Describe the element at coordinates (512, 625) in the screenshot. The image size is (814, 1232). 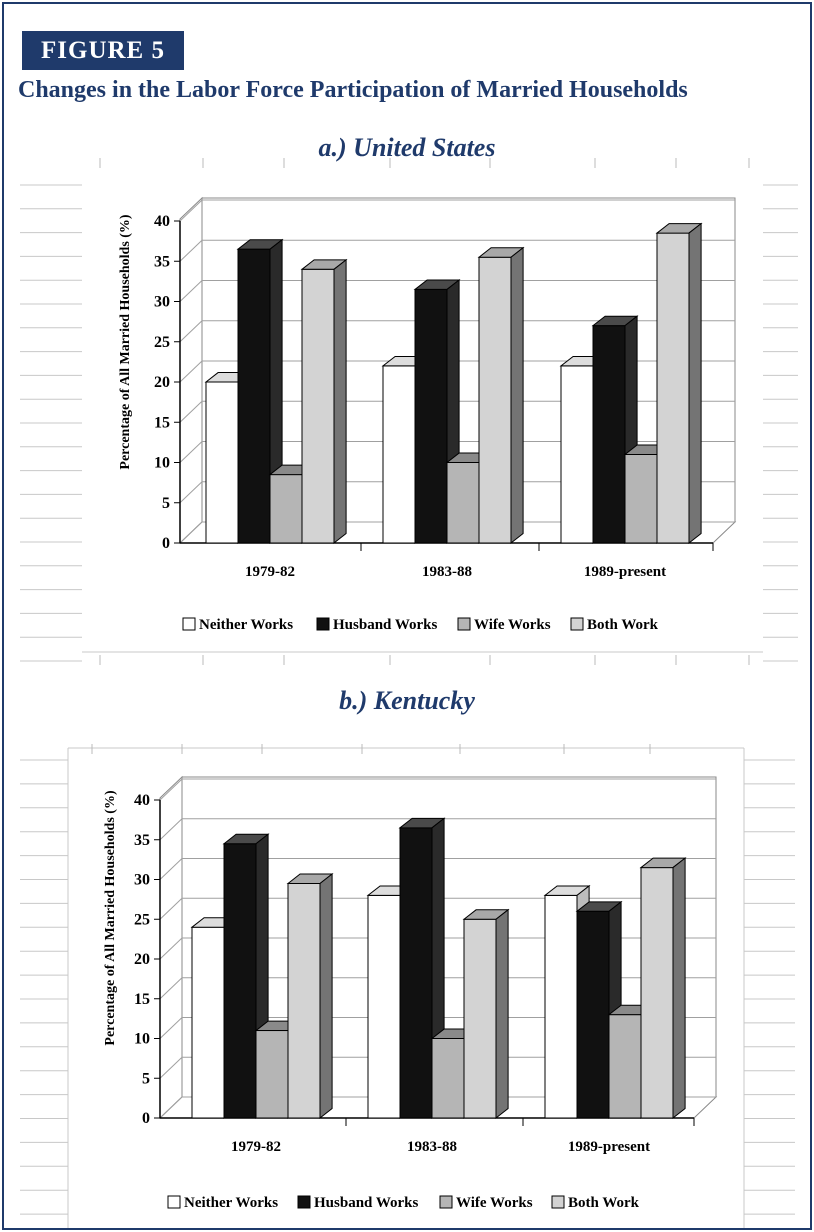
I see `legend-label-wife: Wife Works` at that location.